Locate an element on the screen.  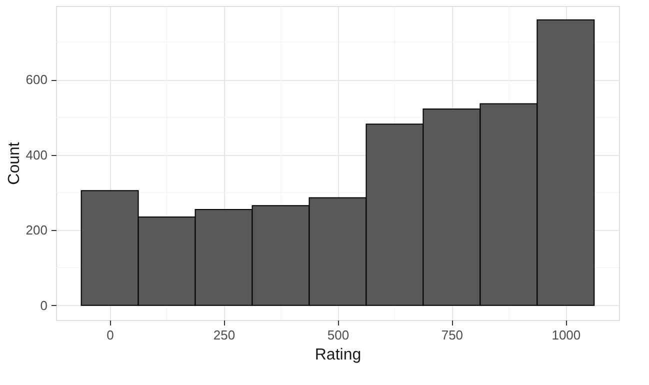
y-tick-label: 400 is located at coordinates (37, 154).